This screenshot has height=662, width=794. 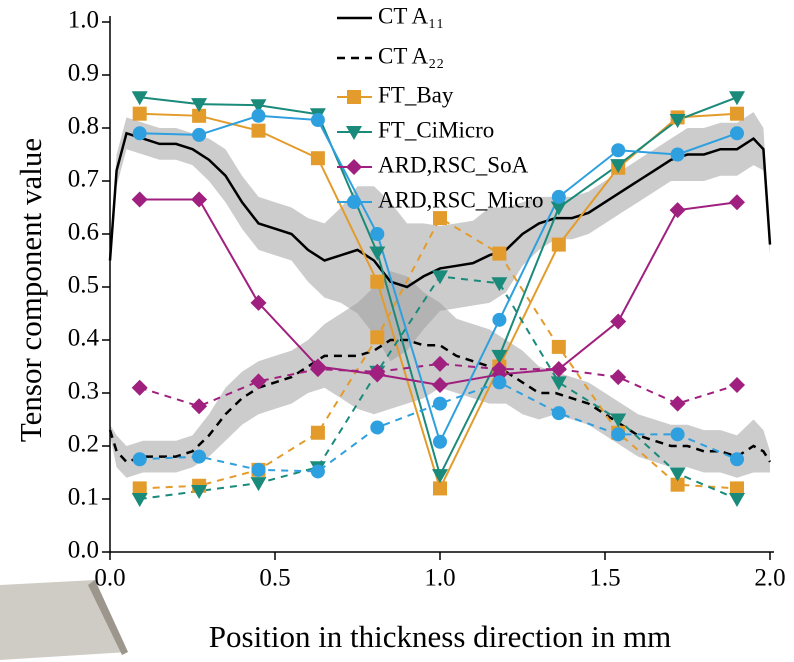 I want to click on legend-label: ARD,RSC_SoA, so click(x=453, y=164).